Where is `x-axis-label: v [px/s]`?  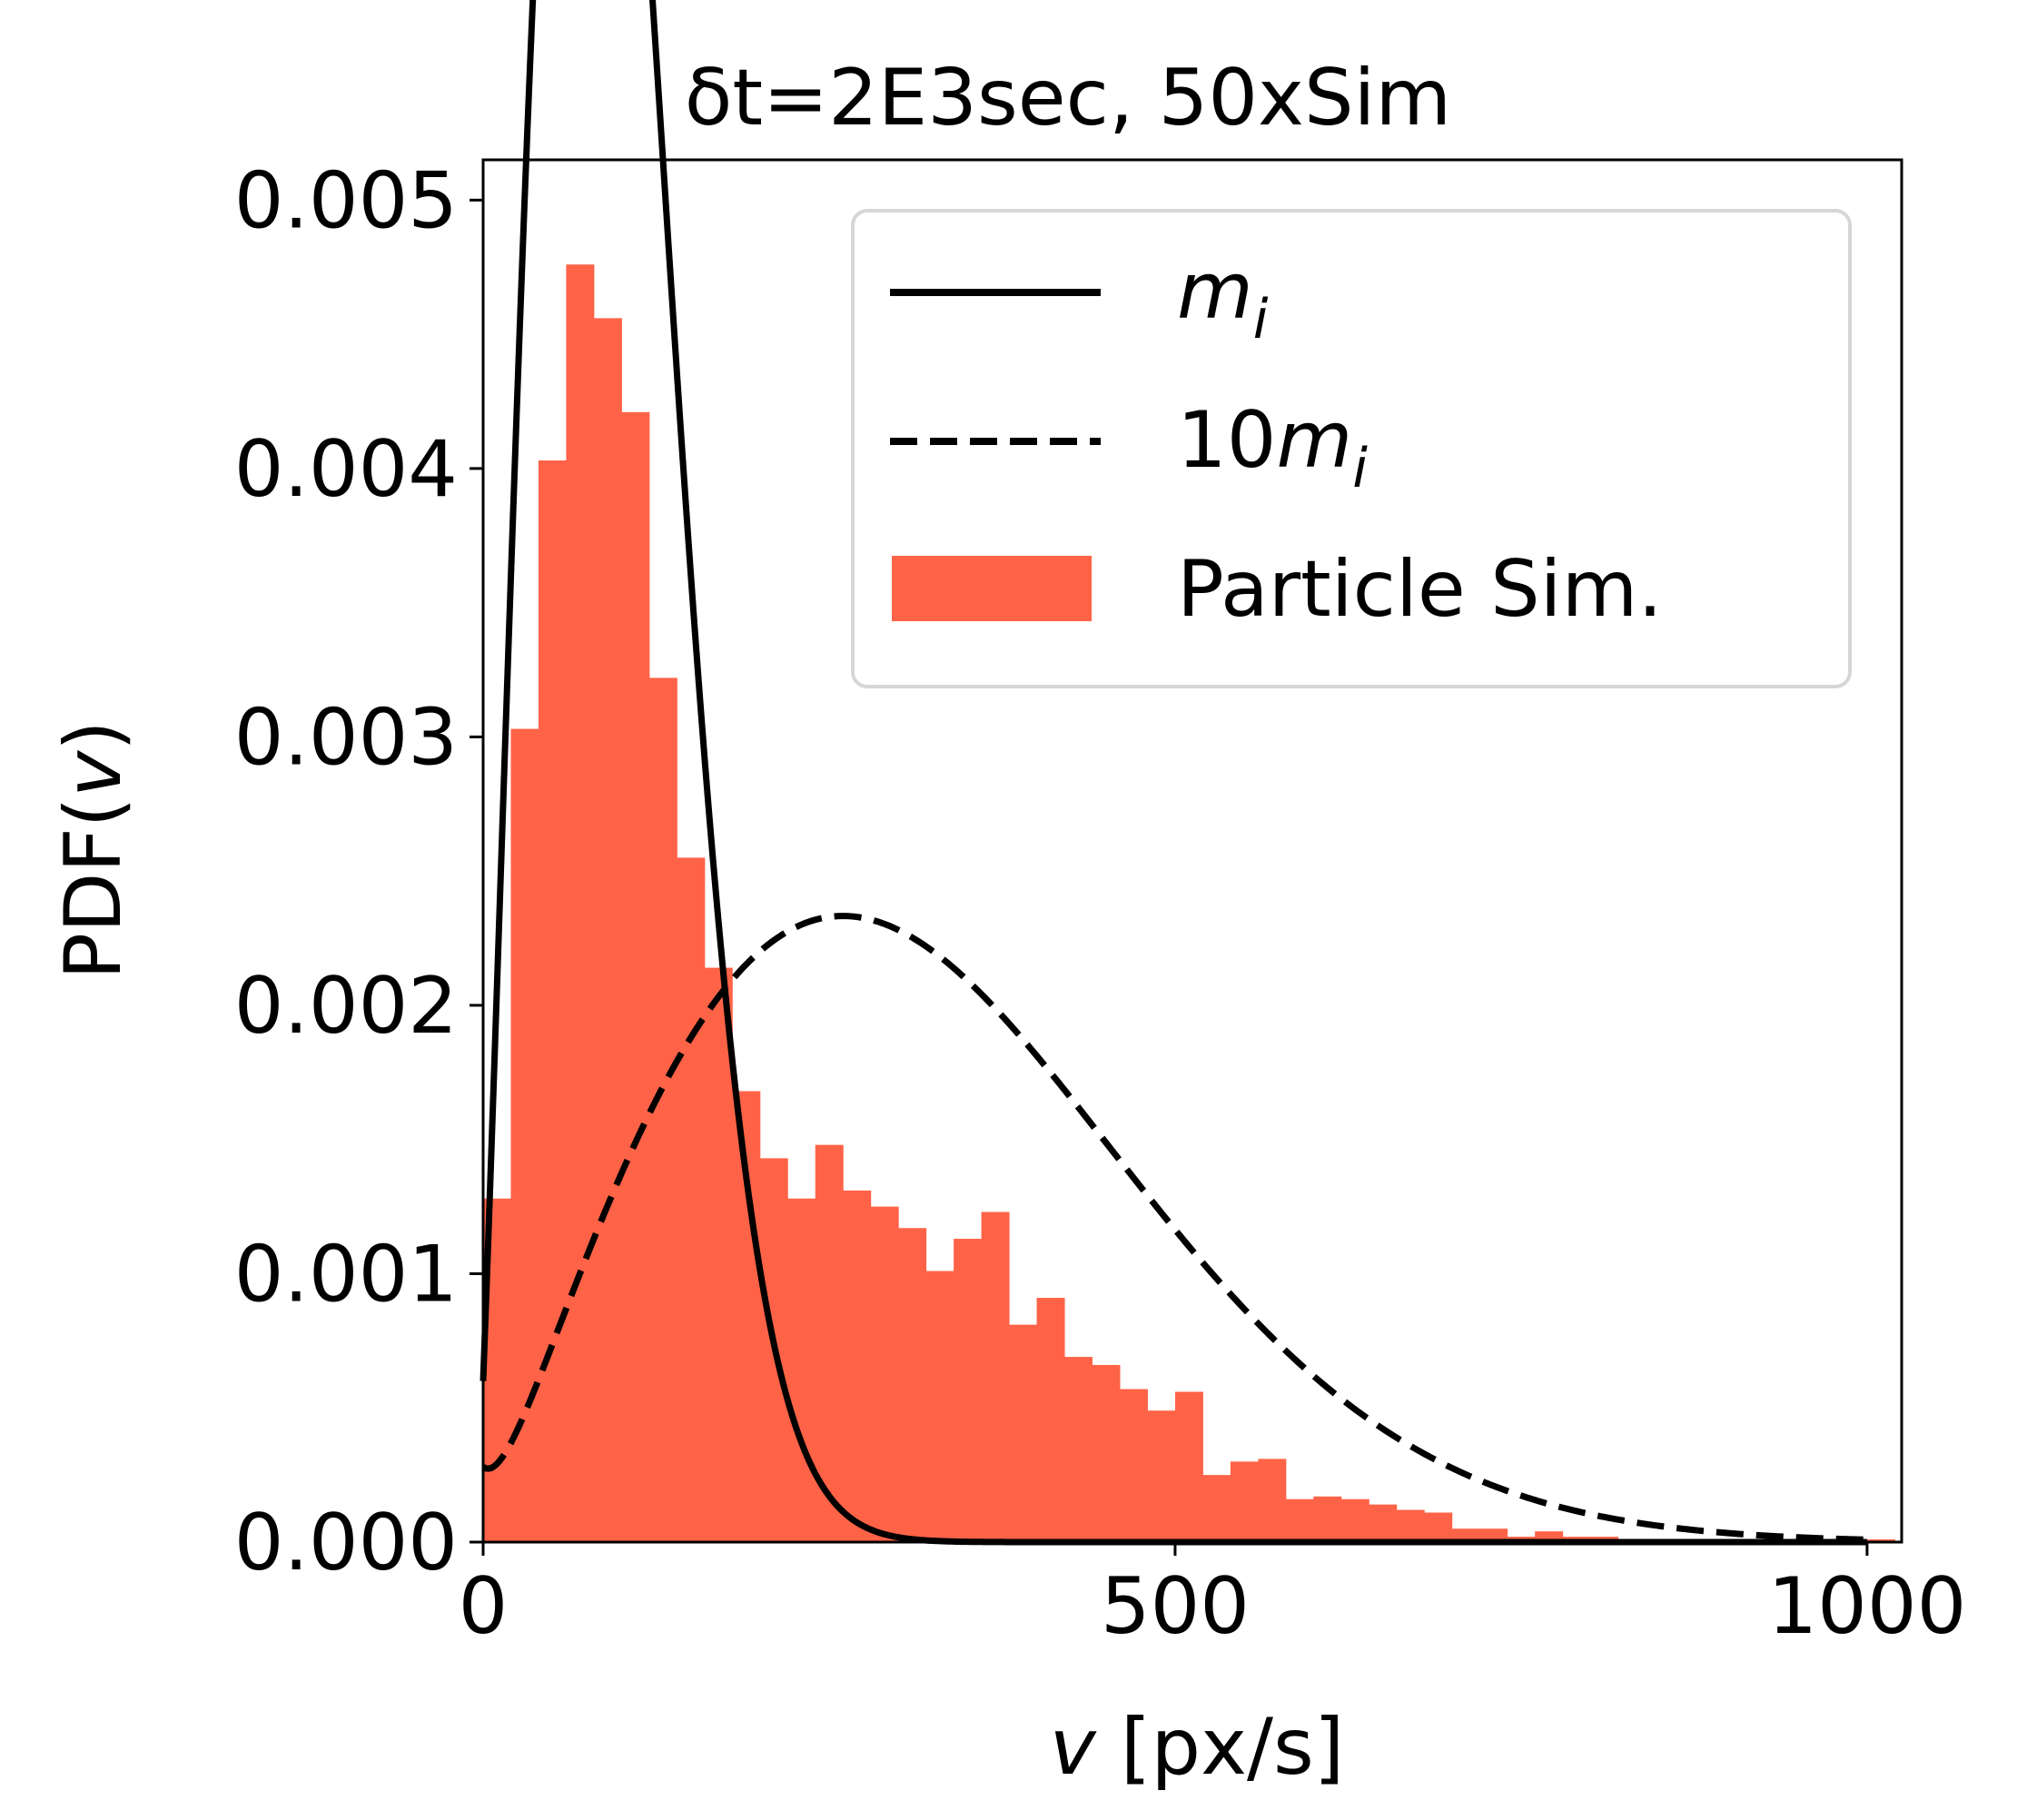 x-axis-label: v [px/s] is located at coordinates (1198, 1748).